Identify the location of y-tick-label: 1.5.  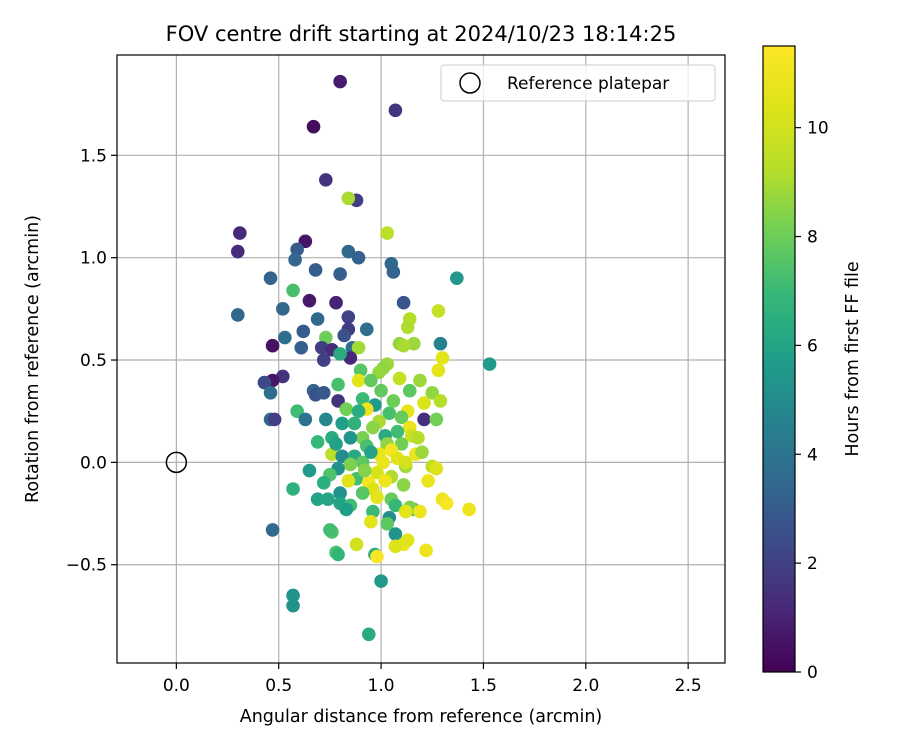
(93, 156).